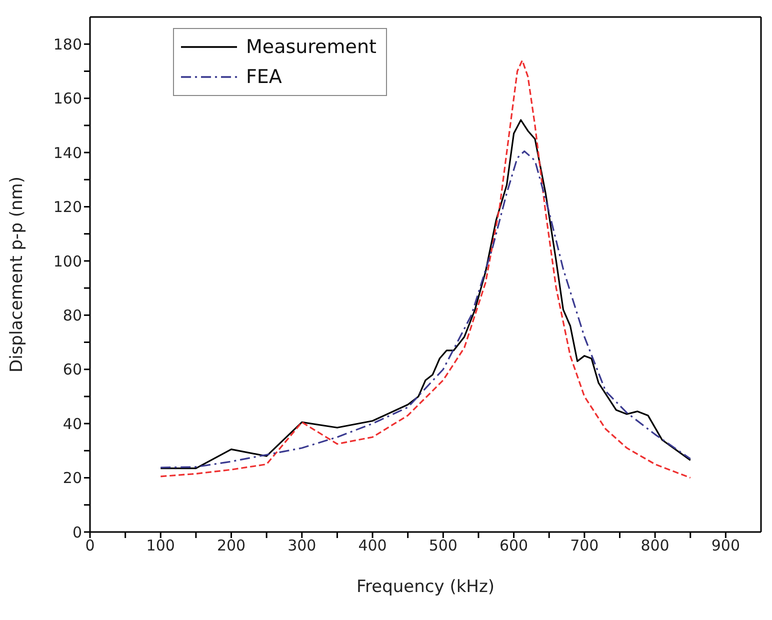 Image resolution: width=772 pixels, height=620 pixels. I want to click on legend-label: FEA, so click(264, 77).